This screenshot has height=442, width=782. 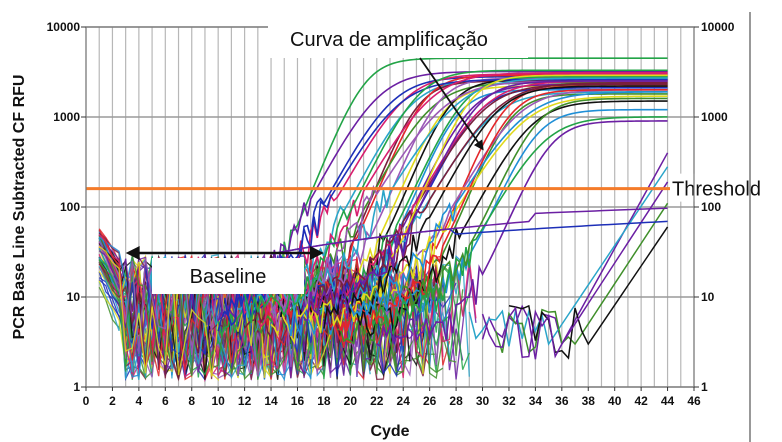 I want to click on x-tick-label: 18, so click(x=324, y=401).